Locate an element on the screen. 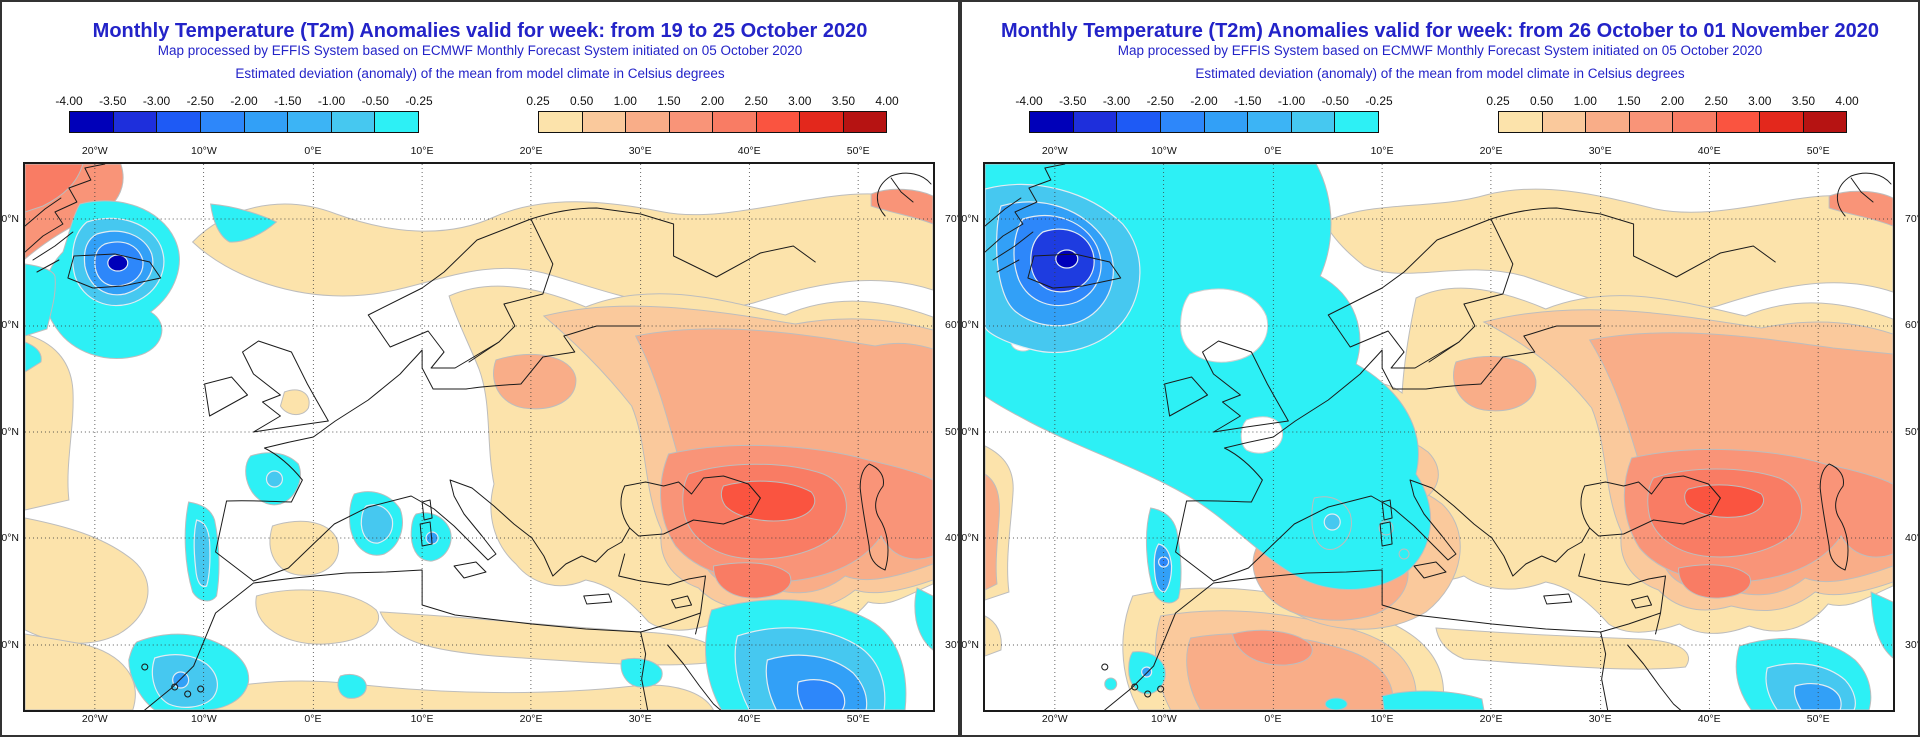 The height and width of the screenshot is (737, 1920). legend-tick-label: 4.00 is located at coordinates (887, 101).